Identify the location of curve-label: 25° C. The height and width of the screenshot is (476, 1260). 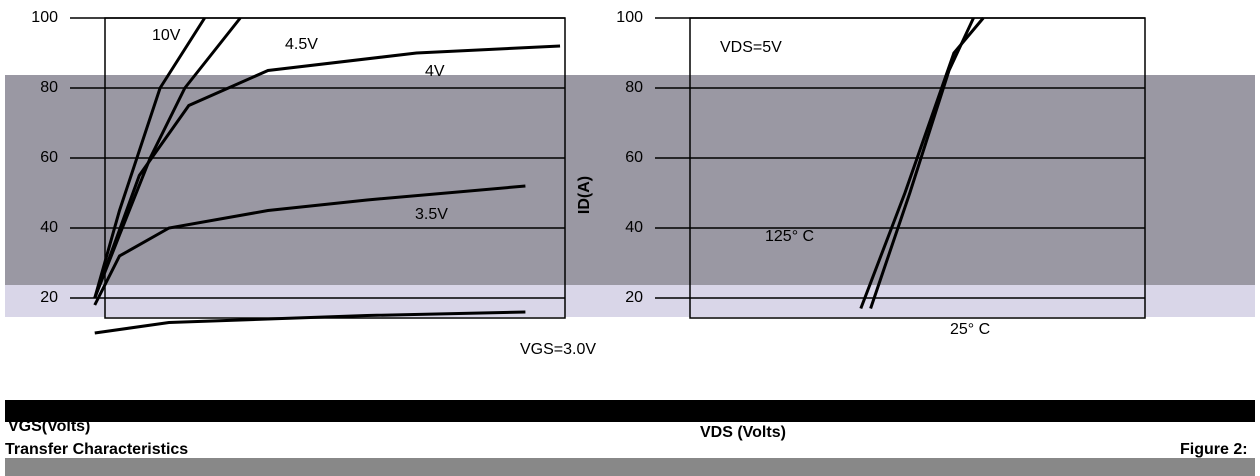
(970, 329).